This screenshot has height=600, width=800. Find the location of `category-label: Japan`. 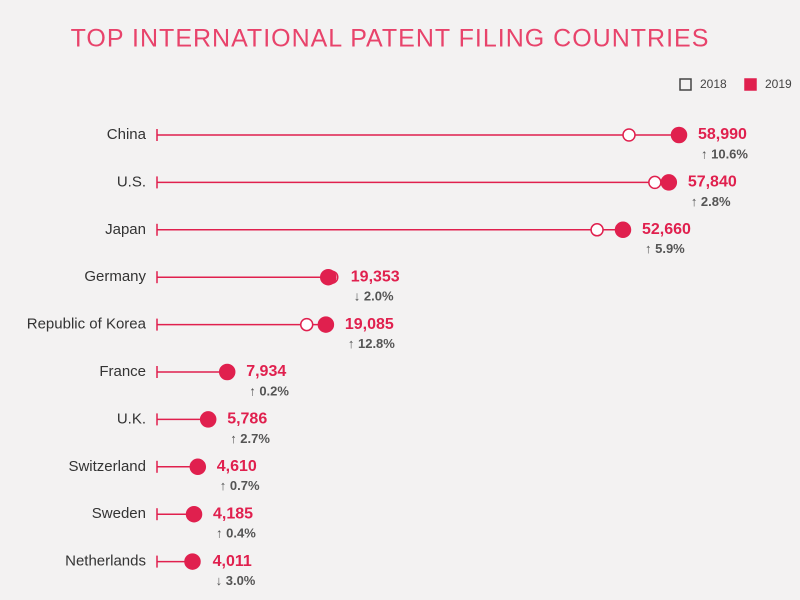

category-label: Japan is located at coordinates (125, 229).